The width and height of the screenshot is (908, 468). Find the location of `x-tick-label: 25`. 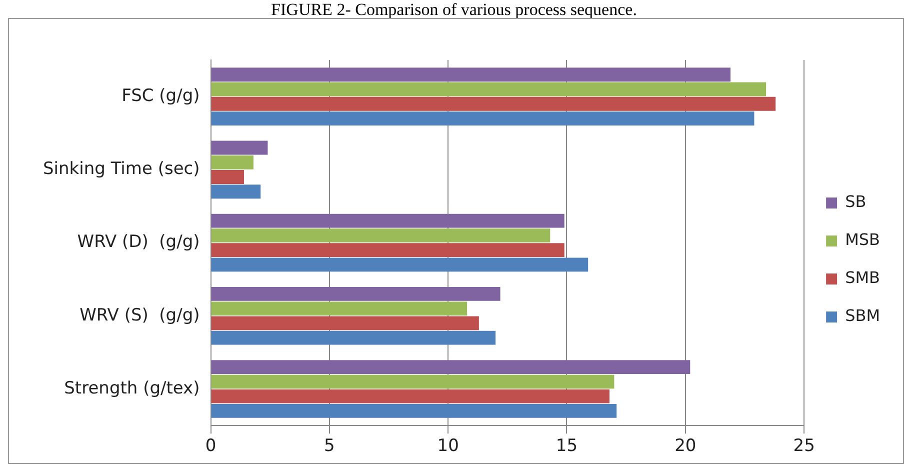

x-tick-label: 25 is located at coordinates (804, 446).